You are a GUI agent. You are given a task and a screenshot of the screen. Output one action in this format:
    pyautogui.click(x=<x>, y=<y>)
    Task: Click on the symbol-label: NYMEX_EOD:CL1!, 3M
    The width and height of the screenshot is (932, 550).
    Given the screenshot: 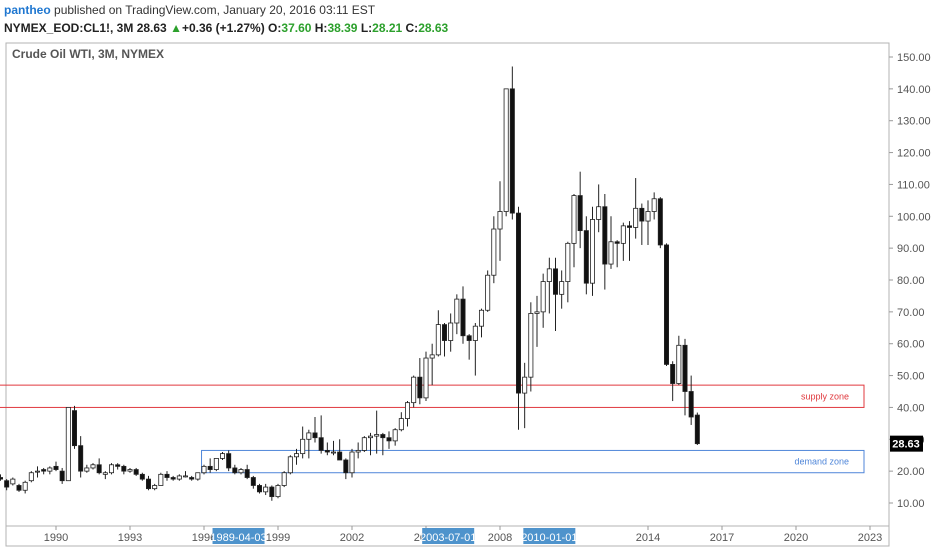 What is the action you would take?
    pyautogui.click(x=69, y=28)
    